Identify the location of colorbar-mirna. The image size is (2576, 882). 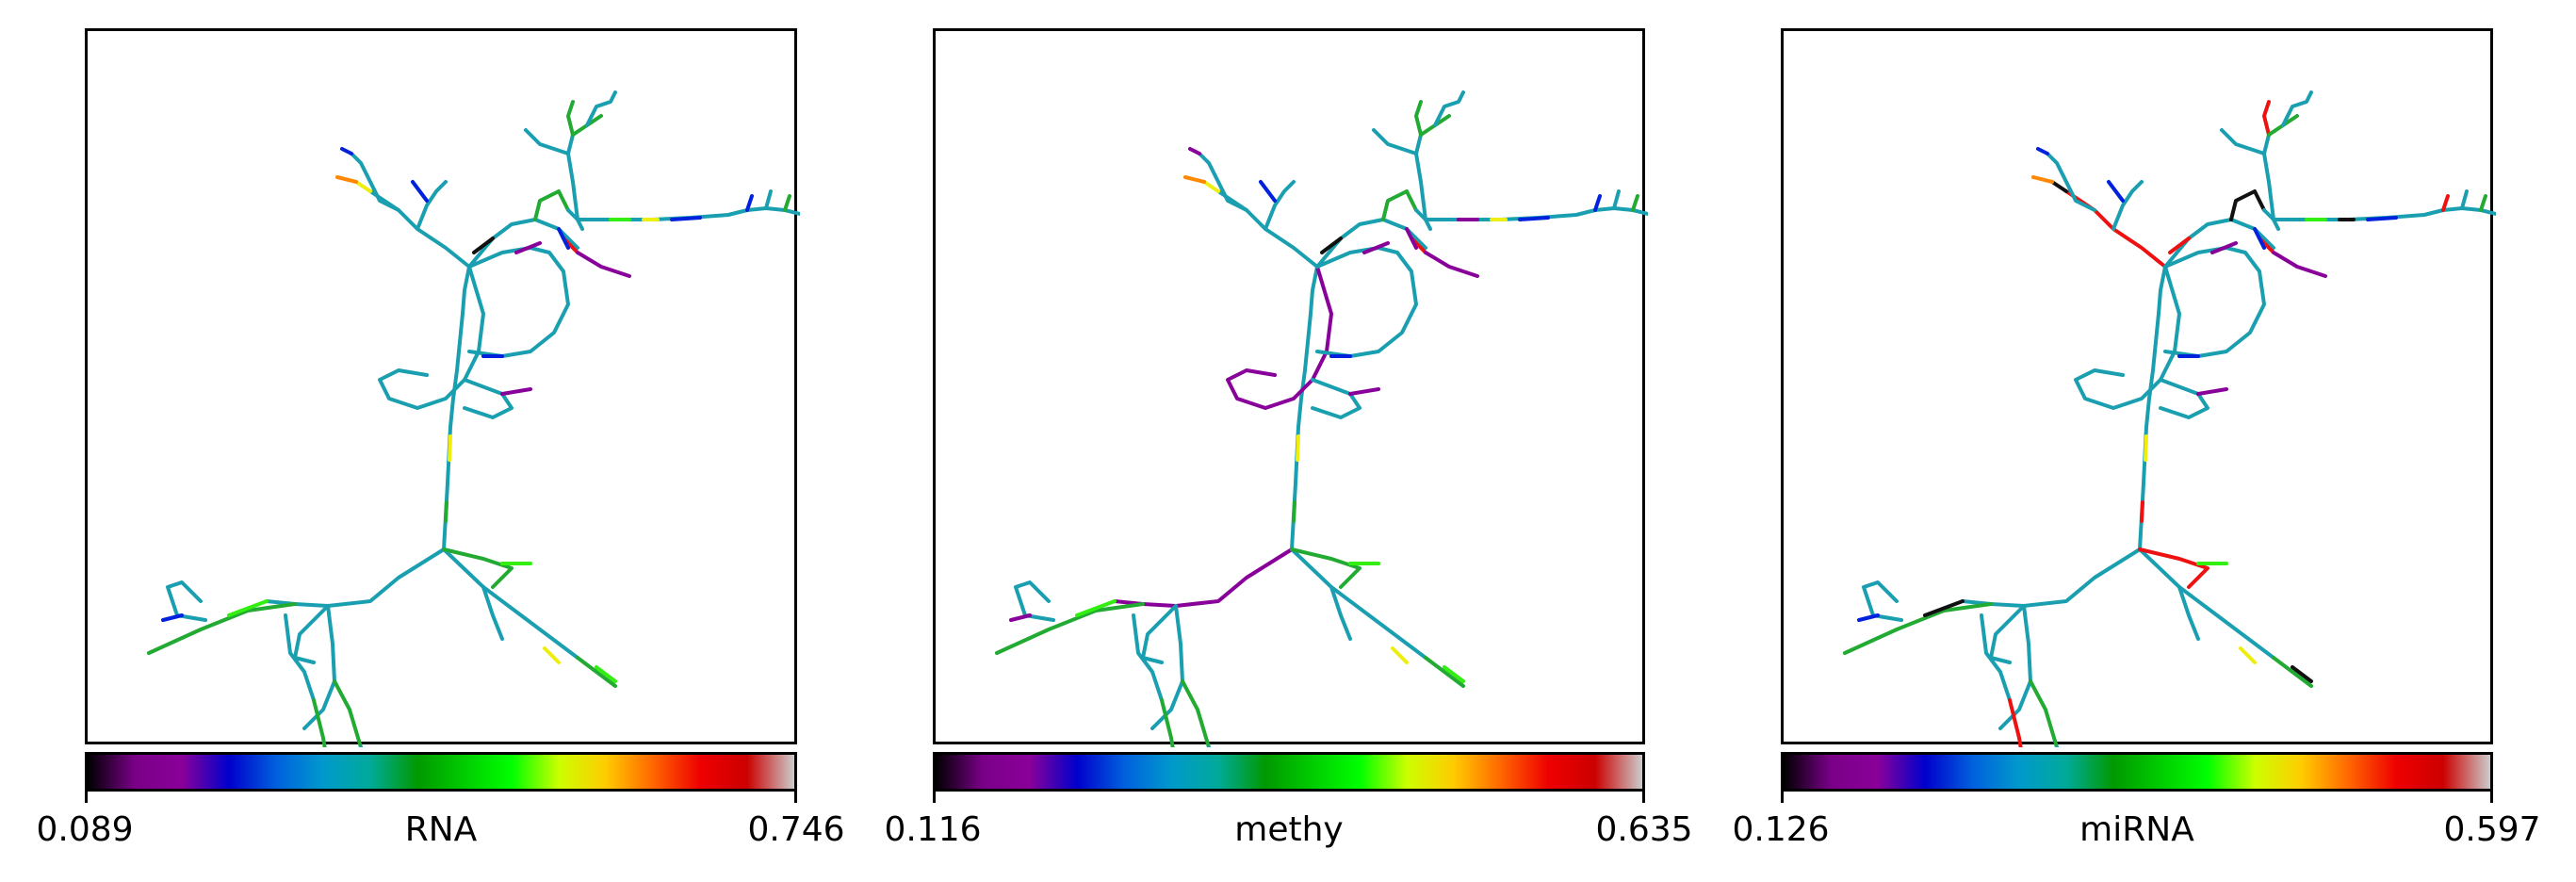
(2137, 772).